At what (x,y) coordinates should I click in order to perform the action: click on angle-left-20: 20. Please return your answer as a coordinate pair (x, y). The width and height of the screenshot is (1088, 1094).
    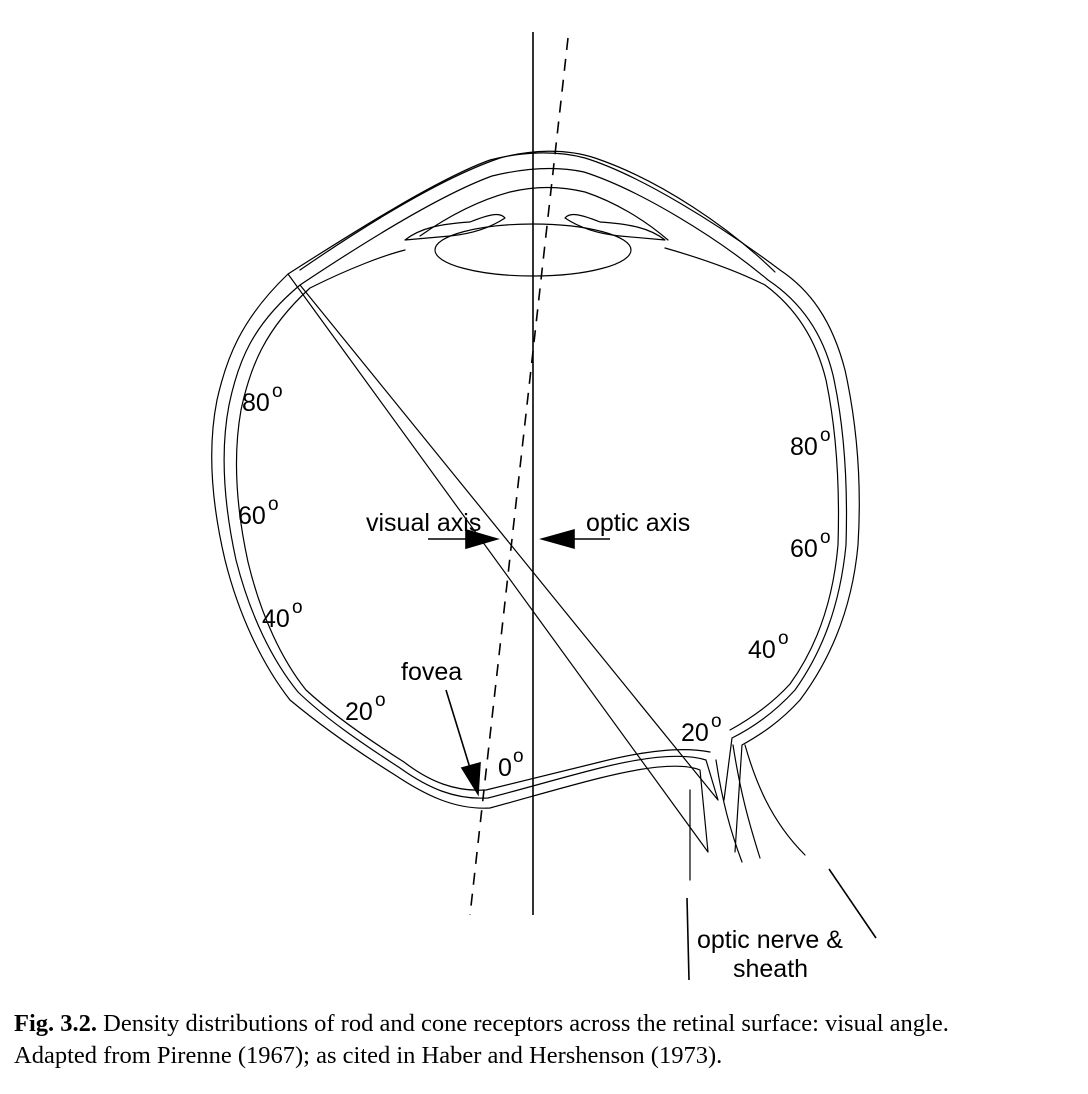
    Looking at the image, I should click on (359, 712).